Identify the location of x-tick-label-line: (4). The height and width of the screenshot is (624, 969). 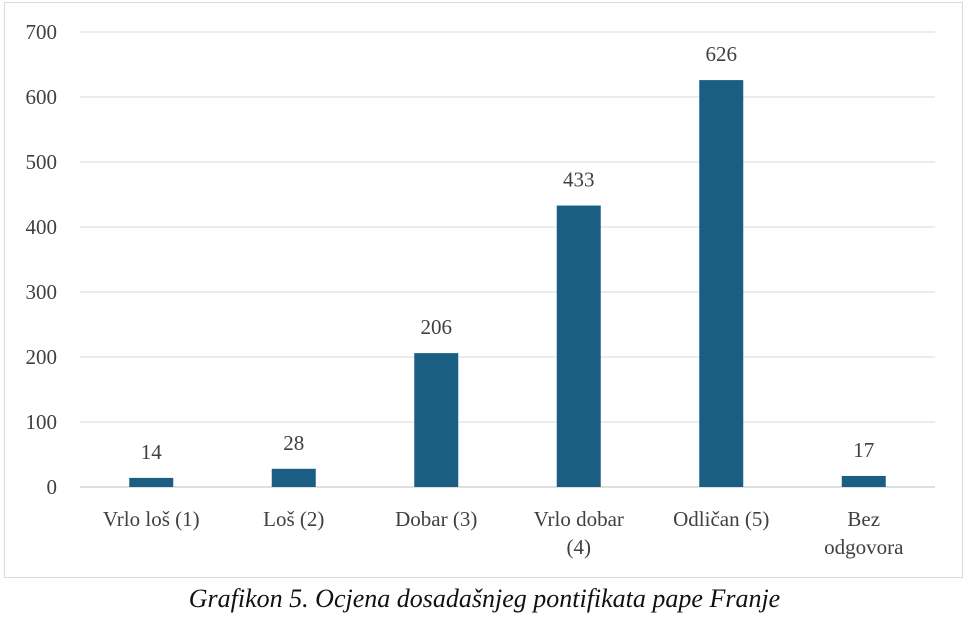
(579, 547).